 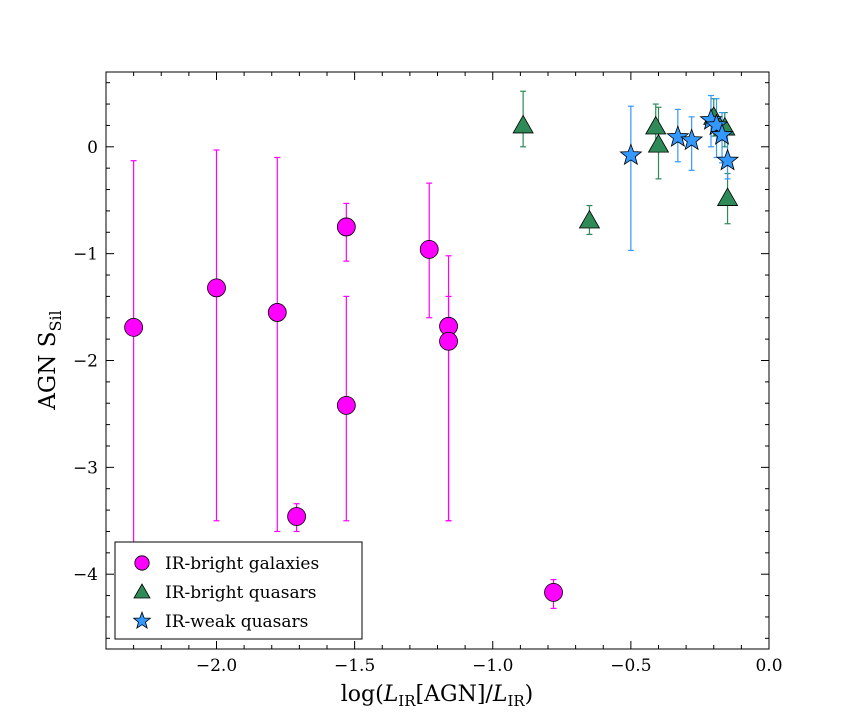 What do you see at coordinates (216, 666) in the screenshot?
I see `x-tick-label: −2.0` at bounding box center [216, 666].